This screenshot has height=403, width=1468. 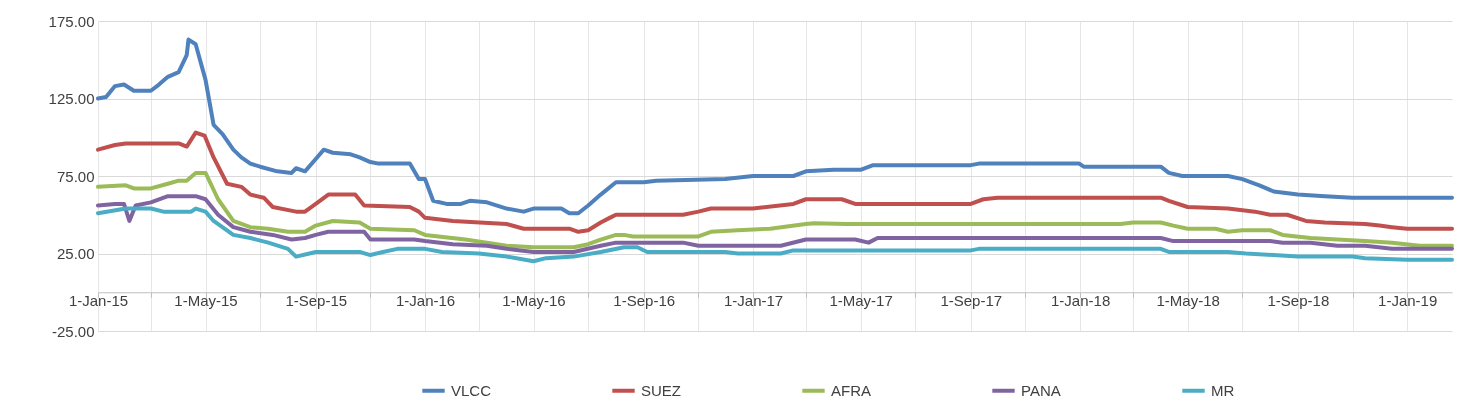 I want to click on x-tick-label: 1-Jan-17, so click(x=753, y=300).